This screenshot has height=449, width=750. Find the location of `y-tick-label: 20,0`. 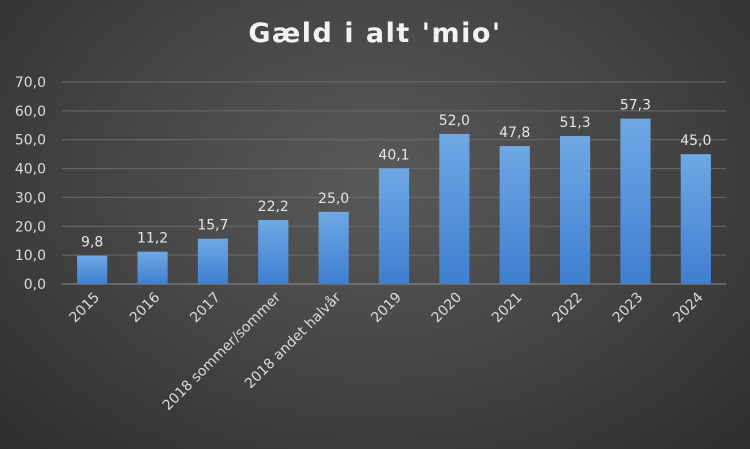

y-tick-label: 20,0 is located at coordinates (30, 227).